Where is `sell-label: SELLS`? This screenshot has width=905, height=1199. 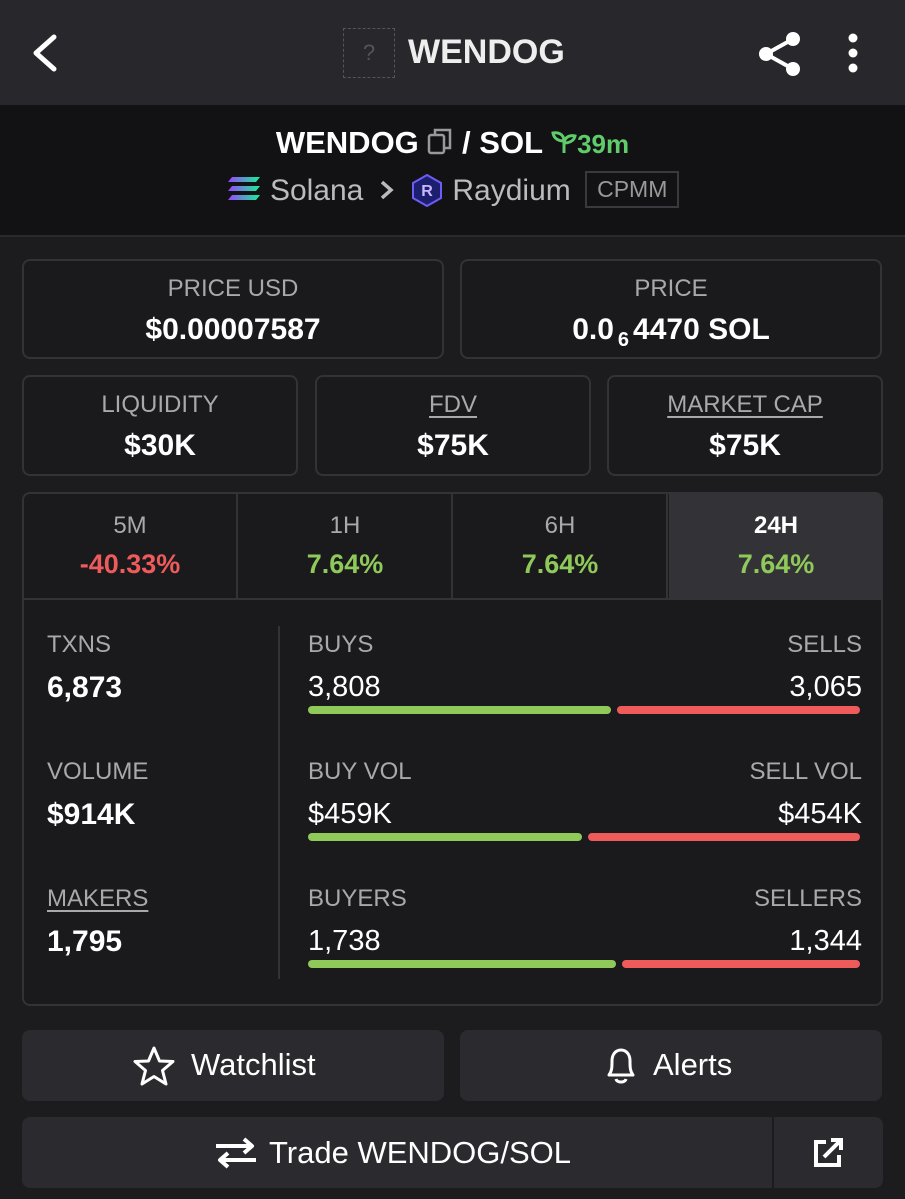
sell-label: SELLS is located at coordinates (824, 644).